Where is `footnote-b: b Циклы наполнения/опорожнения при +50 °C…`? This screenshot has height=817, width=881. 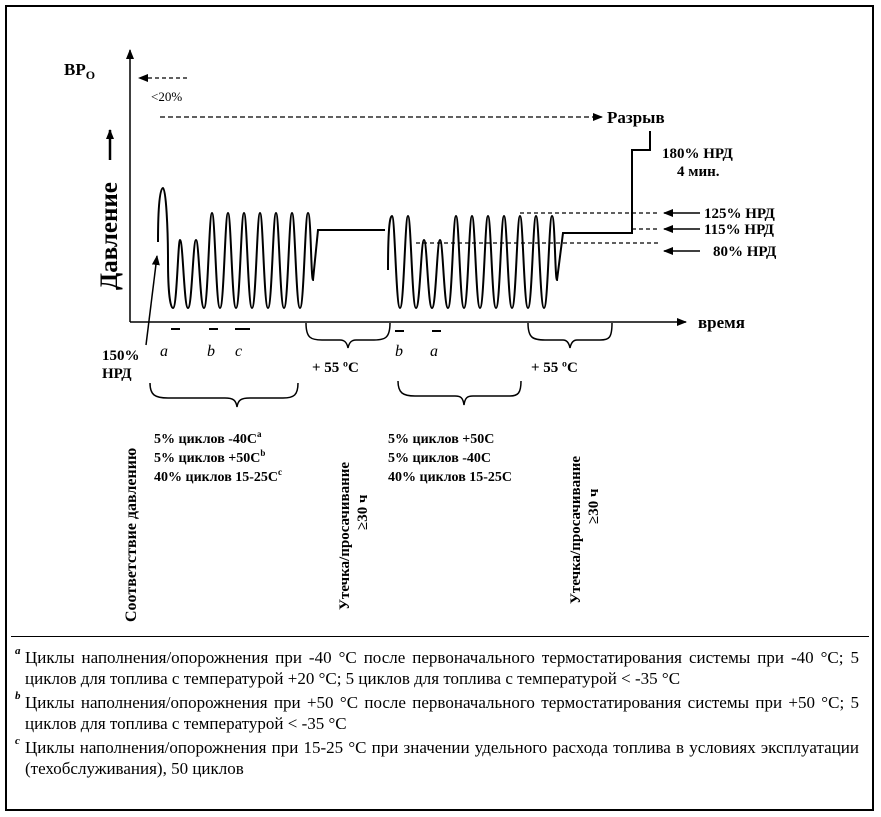
footnote-b: b Циклы наполнения/опорожнения при +50 °C… is located at coordinates (440, 712).